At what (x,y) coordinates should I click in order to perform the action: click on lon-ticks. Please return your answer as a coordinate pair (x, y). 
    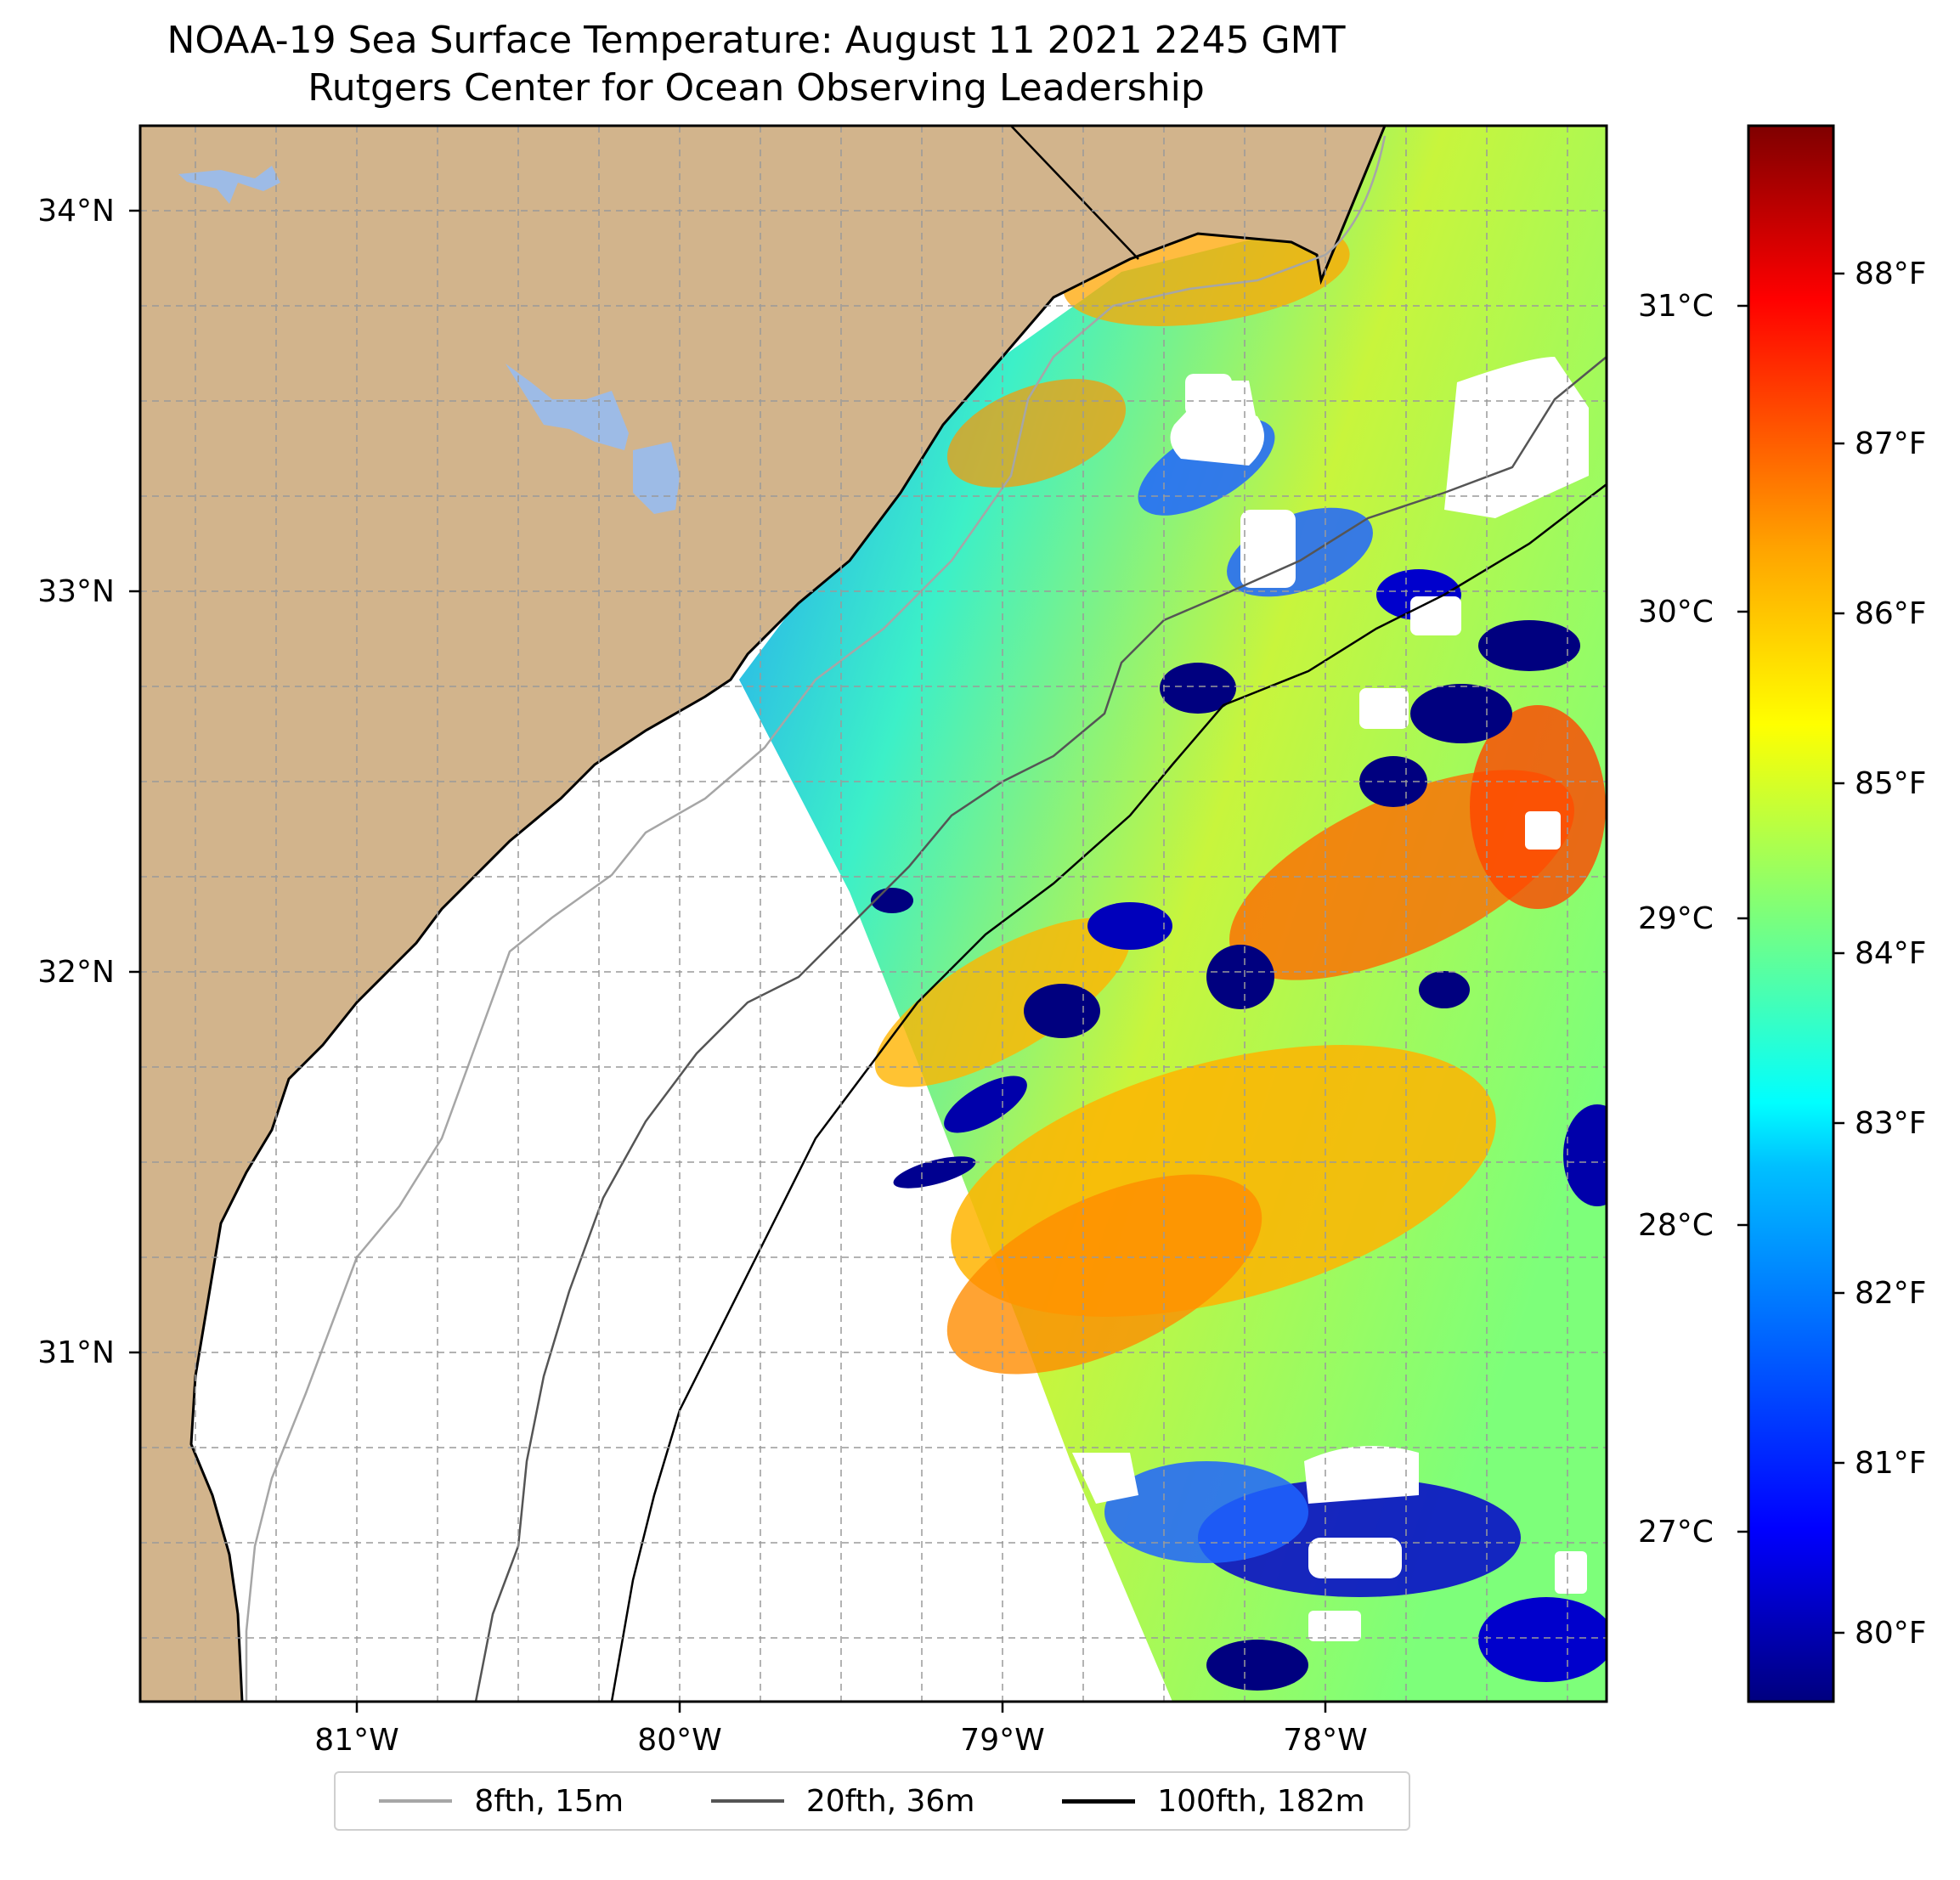
    Looking at the image, I should click on (841, 1708).